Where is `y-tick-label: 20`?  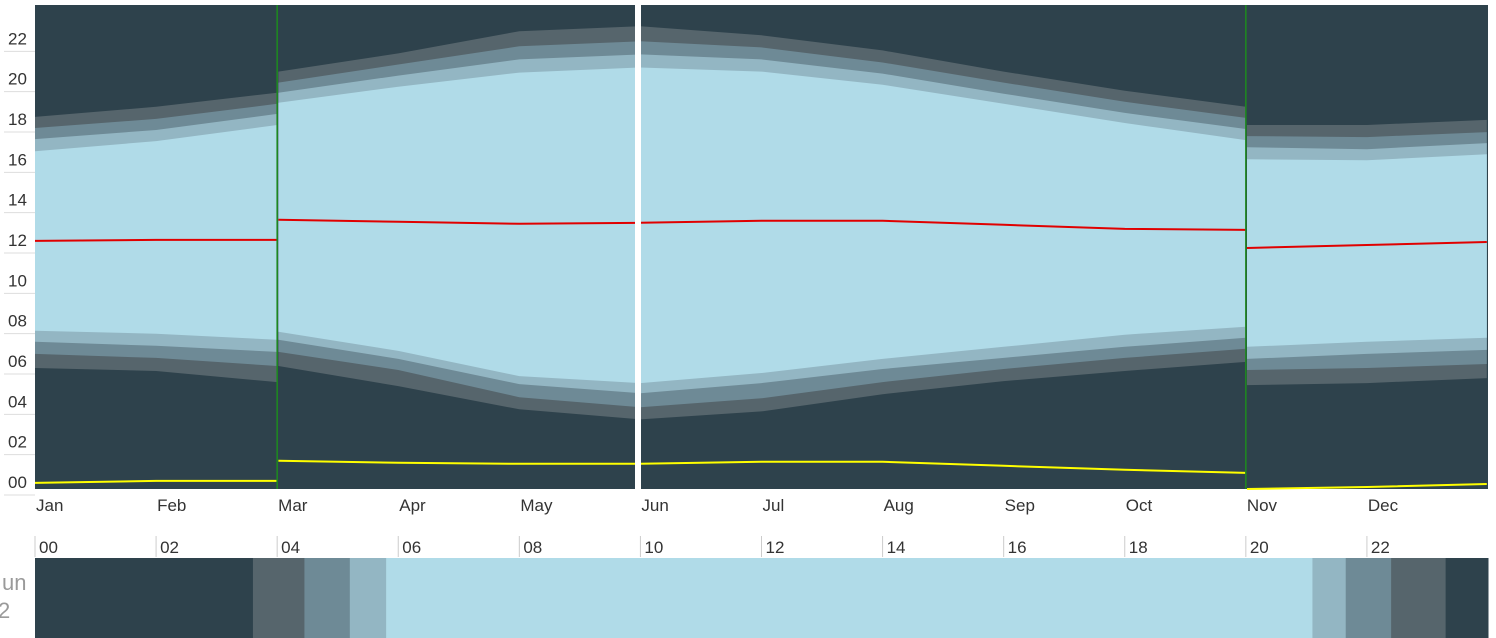
y-tick-label: 20 is located at coordinates (17, 79).